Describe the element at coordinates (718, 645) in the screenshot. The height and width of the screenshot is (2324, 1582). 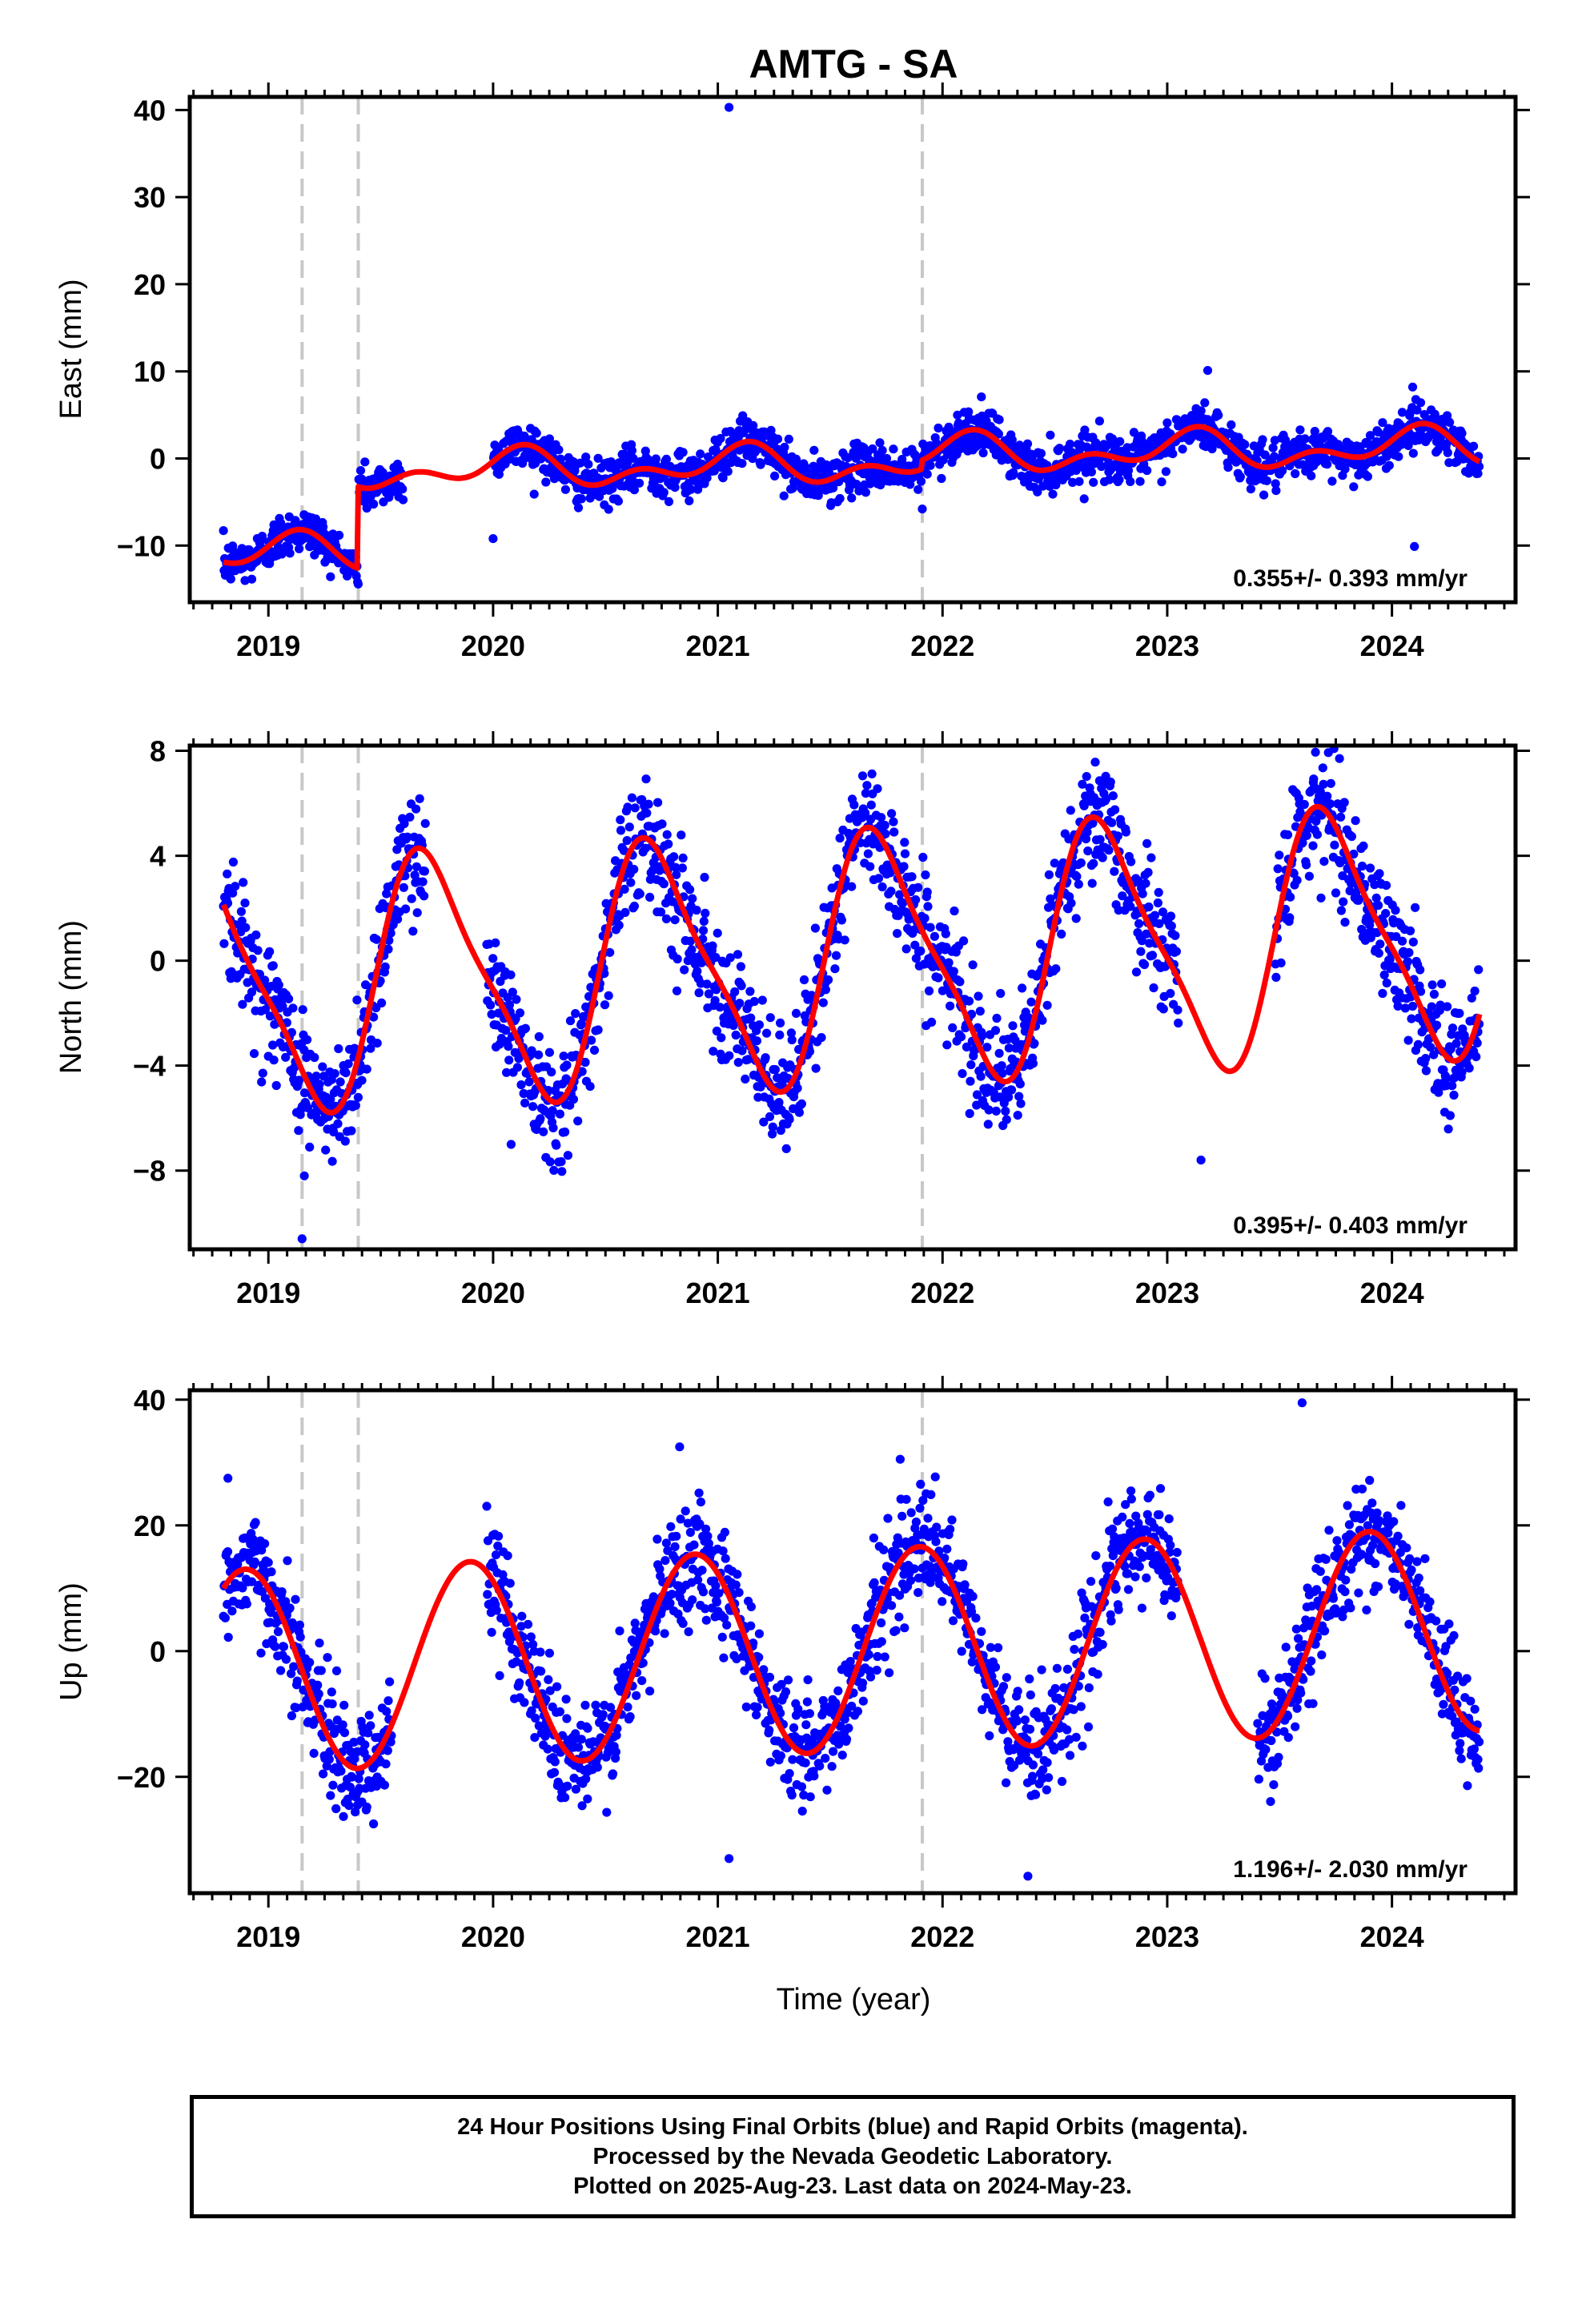
I see `east-x-tick-label: 2021` at that location.